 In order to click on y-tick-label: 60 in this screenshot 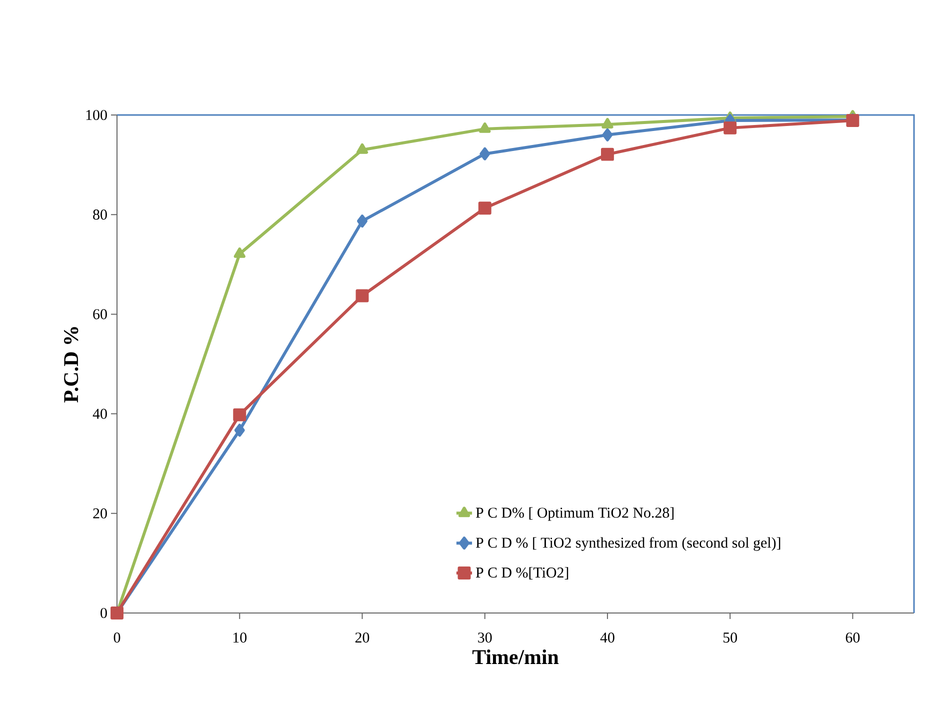, I will do `click(100, 314)`.